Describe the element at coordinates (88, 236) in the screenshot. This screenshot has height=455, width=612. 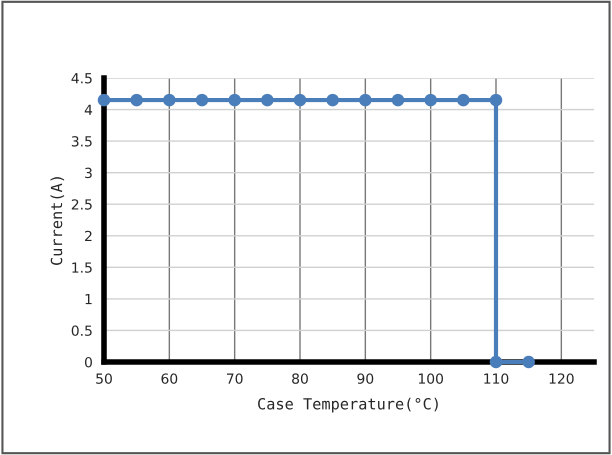
I see `y-tick-label: 2` at that location.